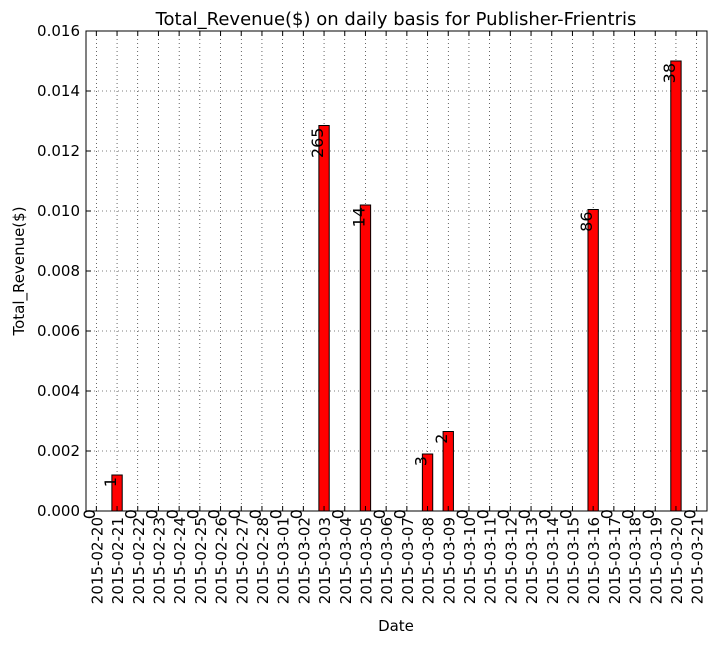 This screenshot has height=646, width=720. What do you see at coordinates (408, 560) in the screenshot?
I see `x-tick-label: 2015-03-07` at bounding box center [408, 560].